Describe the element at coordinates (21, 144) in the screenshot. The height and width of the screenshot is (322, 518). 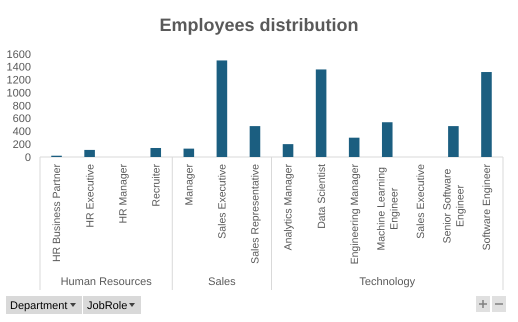
I see `y-tick-label: 200` at that location.